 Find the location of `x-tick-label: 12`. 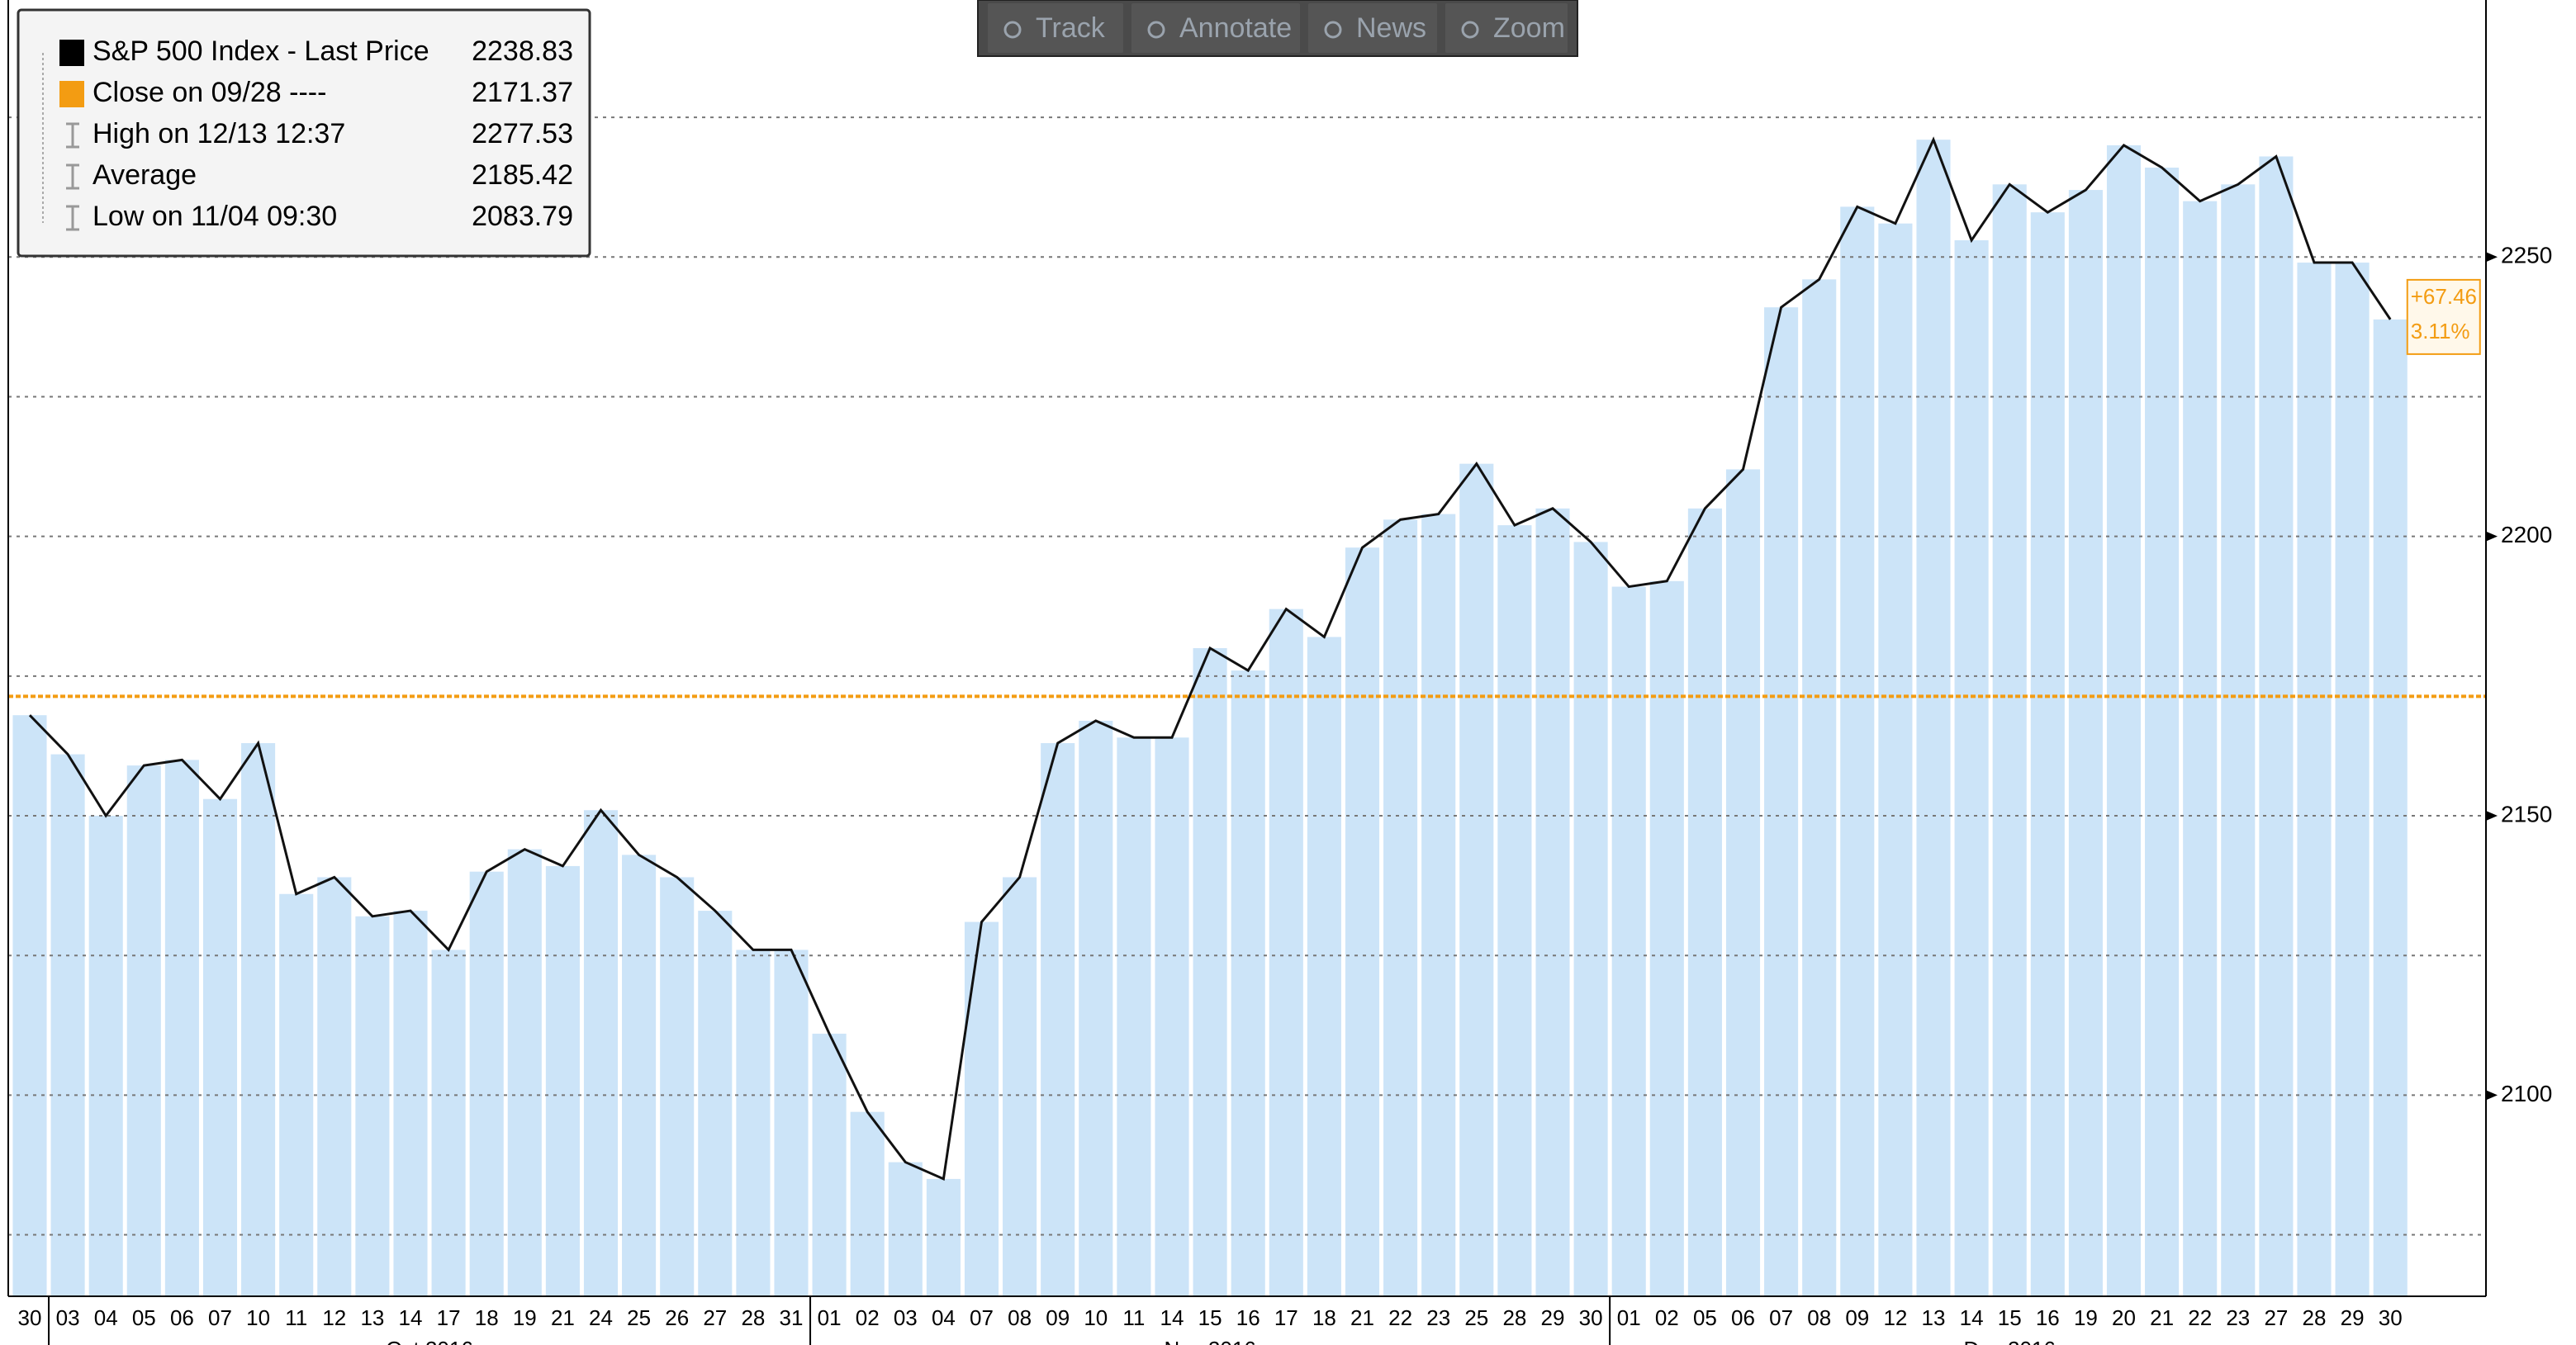

x-tick-label: 12 is located at coordinates (334, 1317).